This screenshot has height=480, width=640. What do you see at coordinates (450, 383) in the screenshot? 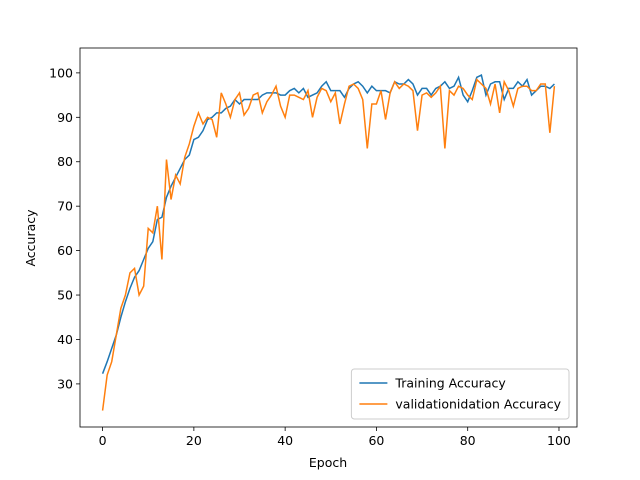
I see `legend-label: Training Accuracy` at bounding box center [450, 383].